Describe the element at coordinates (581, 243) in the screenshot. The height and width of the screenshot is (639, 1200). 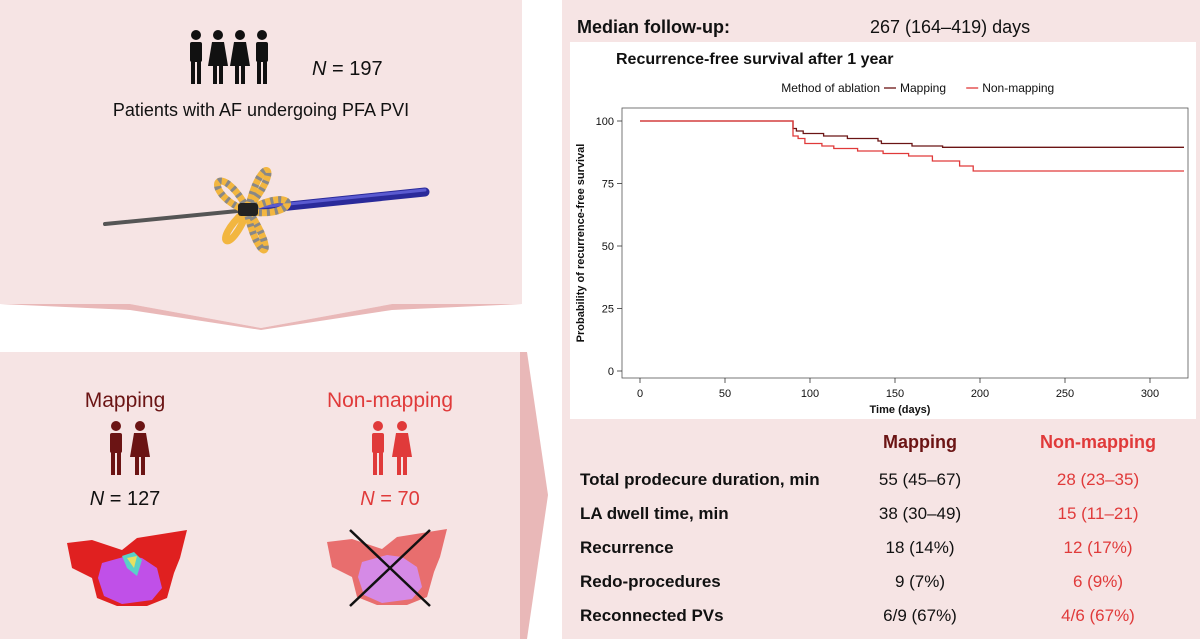
I see `y-axis-label: Probability of recurrence-free survival` at that location.